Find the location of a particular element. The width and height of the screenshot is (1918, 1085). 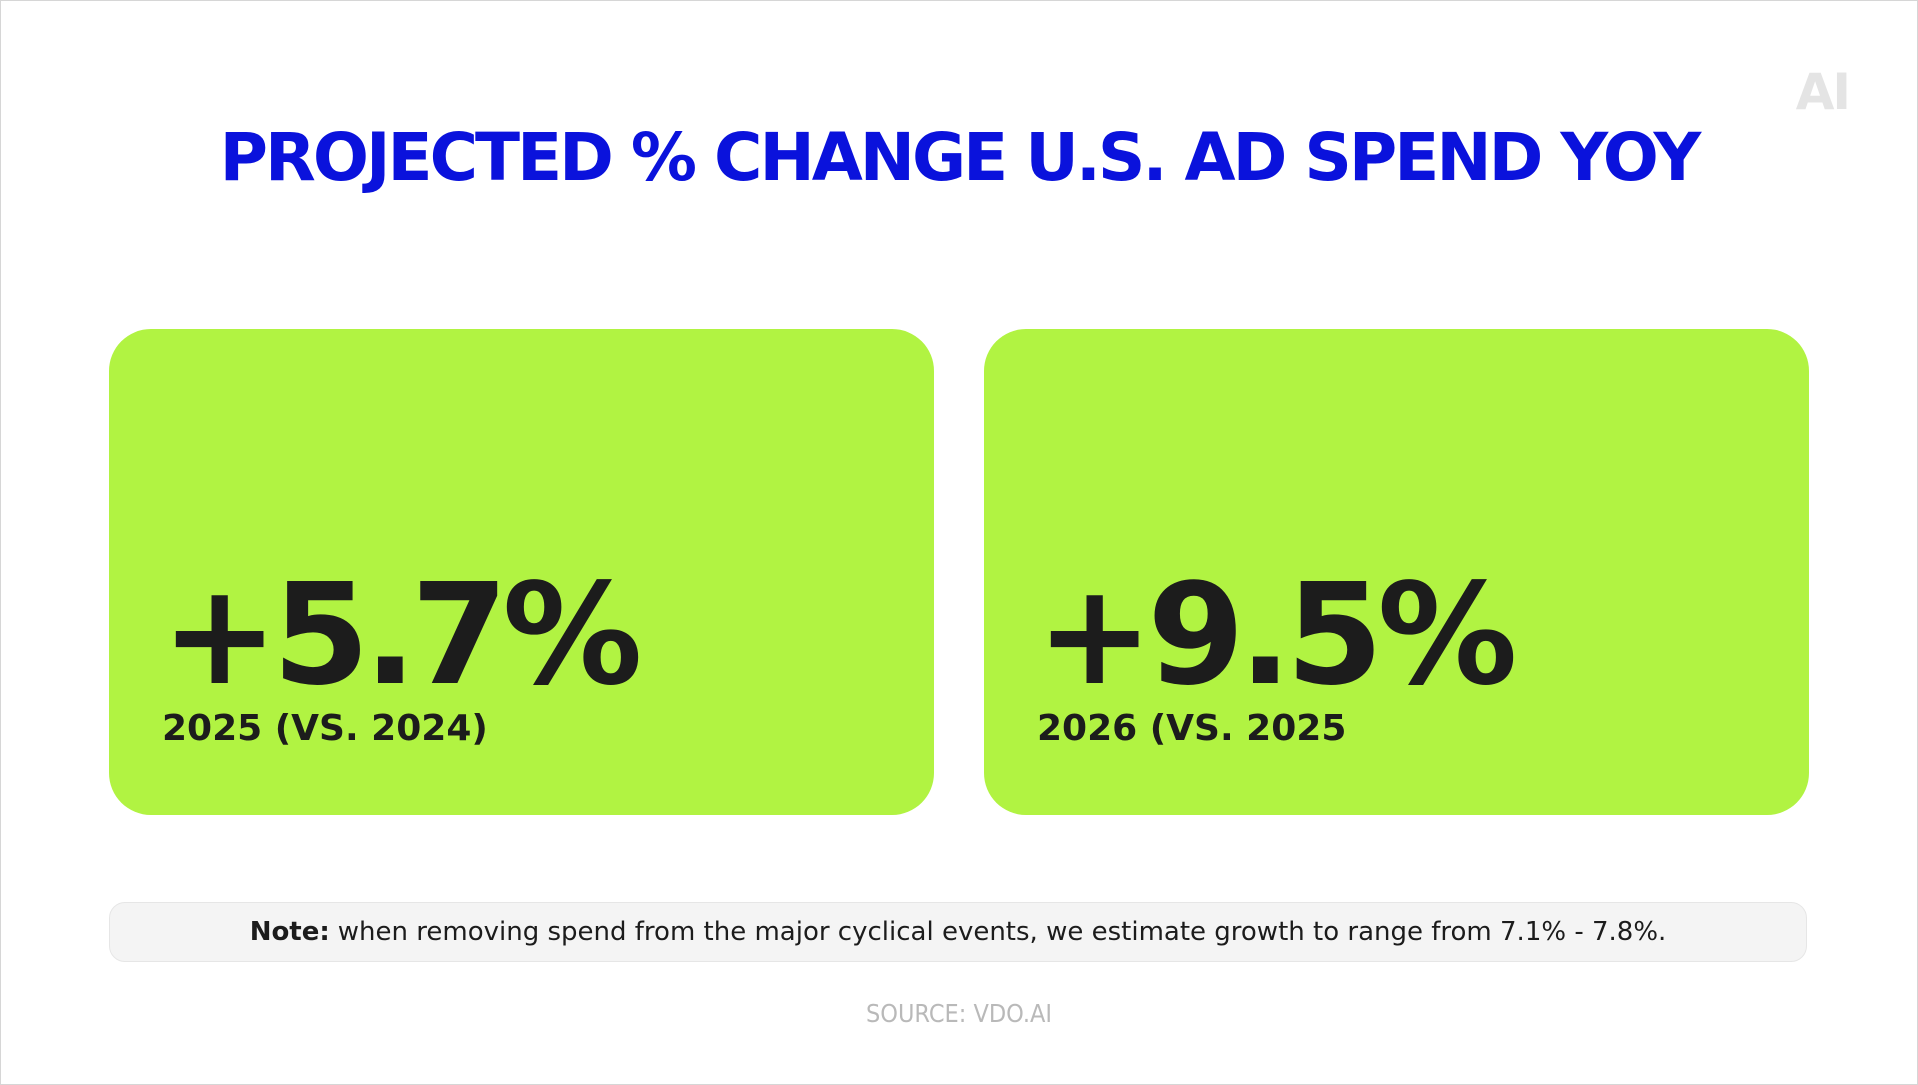

note-label: Note: is located at coordinates (289, 932).